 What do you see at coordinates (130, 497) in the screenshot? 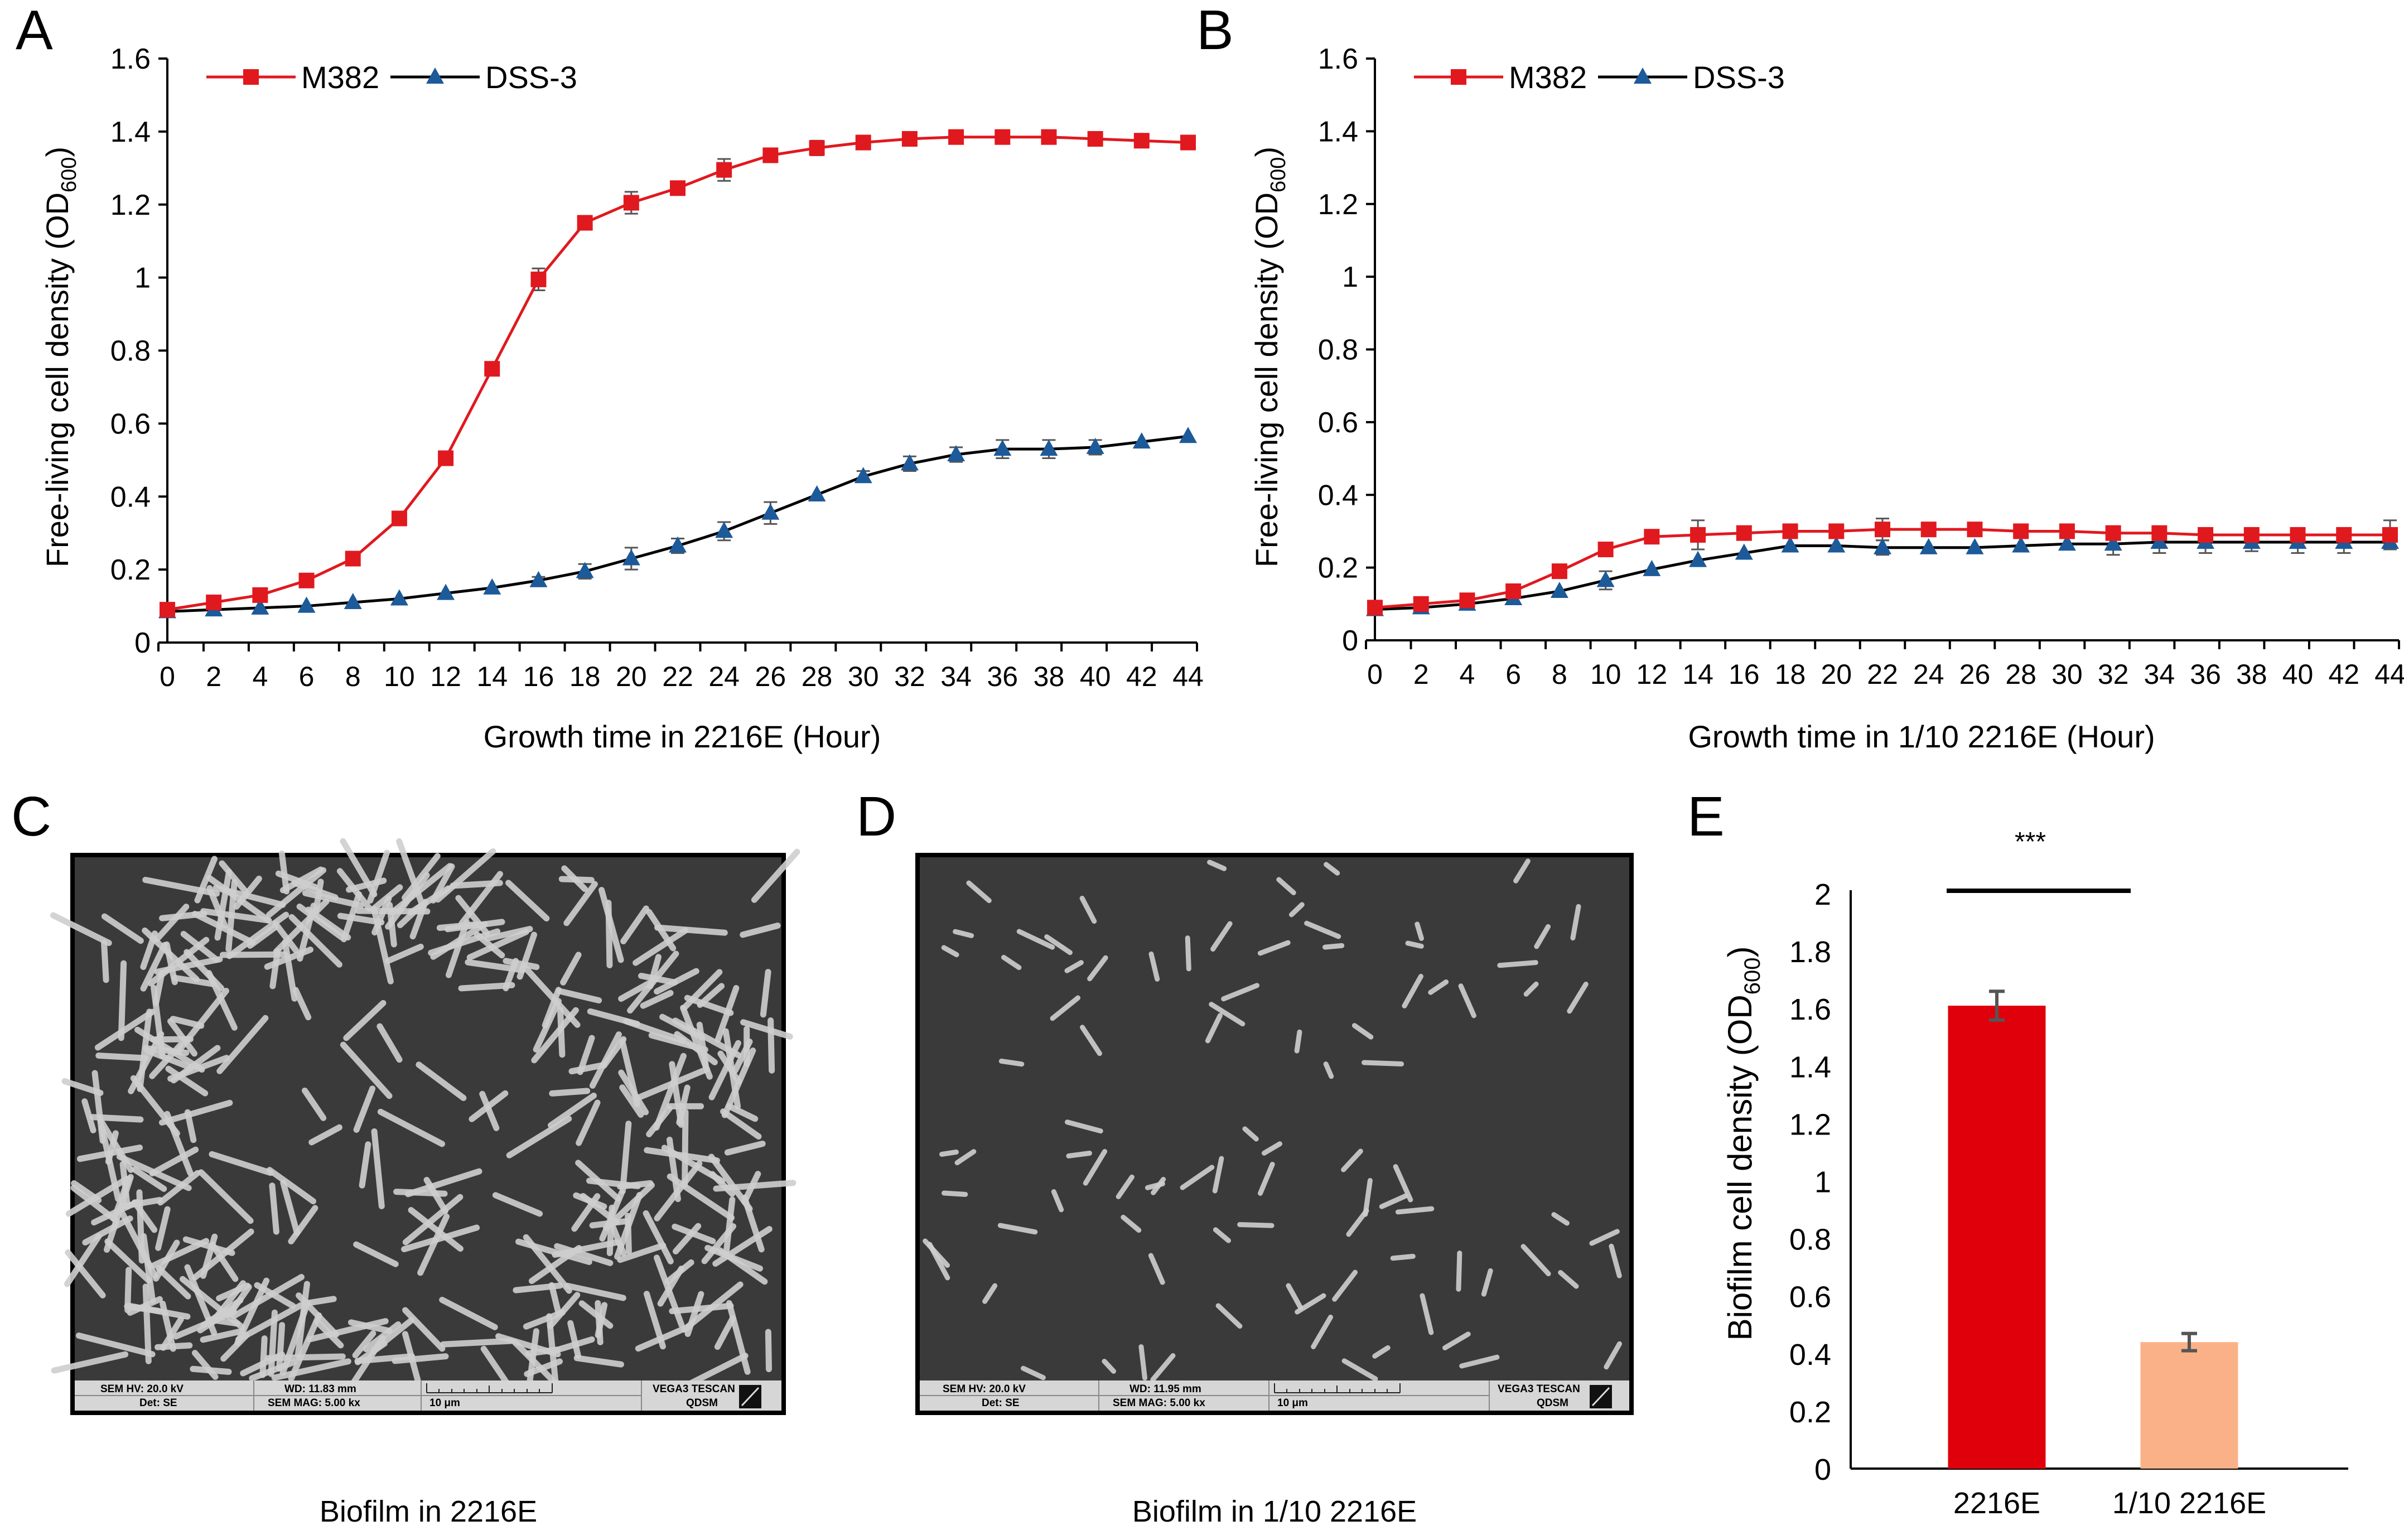
I see `panel-a-y-tick-label: 0.4` at bounding box center [130, 497].